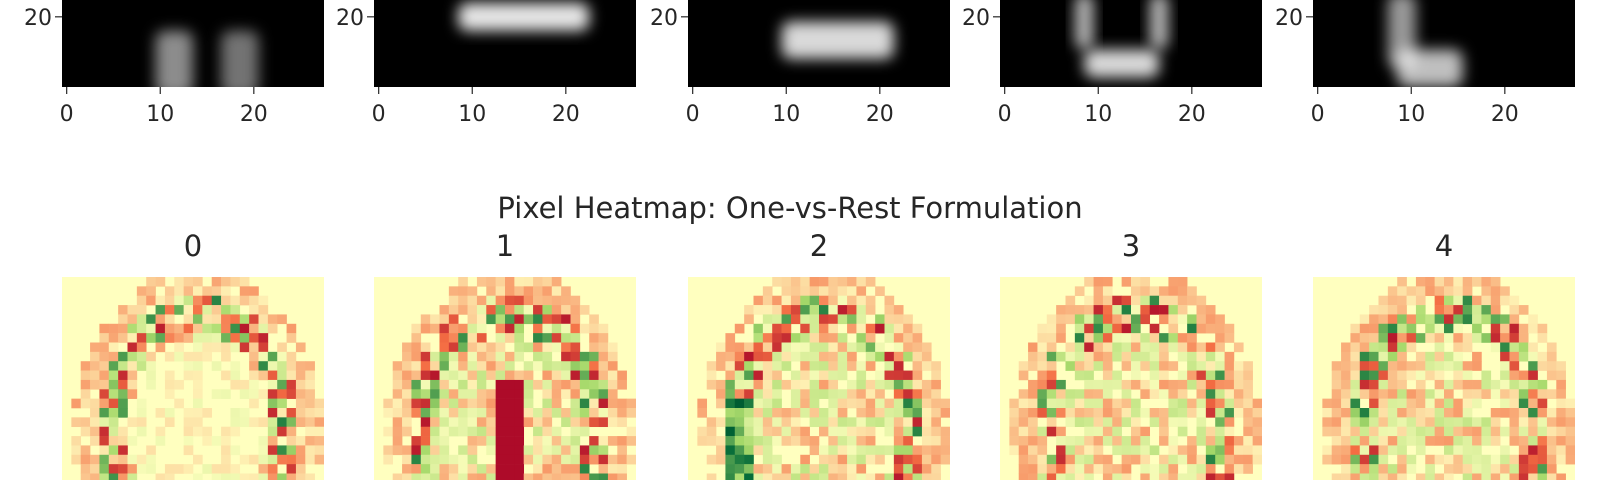 Image resolution: width=1600 pixels, height=480 pixels. What do you see at coordinates (819, 378) in the screenshot?
I see `heatmap-cells` at bounding box center [819, 378].